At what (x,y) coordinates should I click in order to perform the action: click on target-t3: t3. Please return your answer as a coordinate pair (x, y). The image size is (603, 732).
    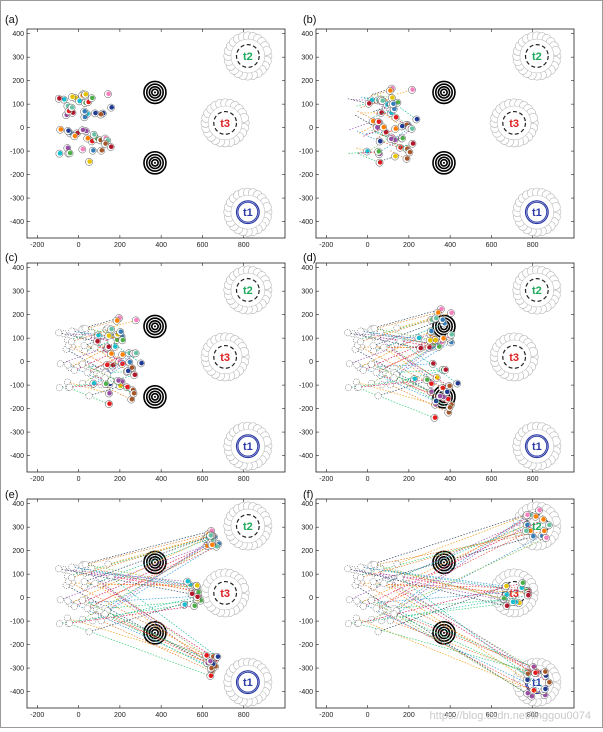
    Looking at the image, I should click on (225, 123).